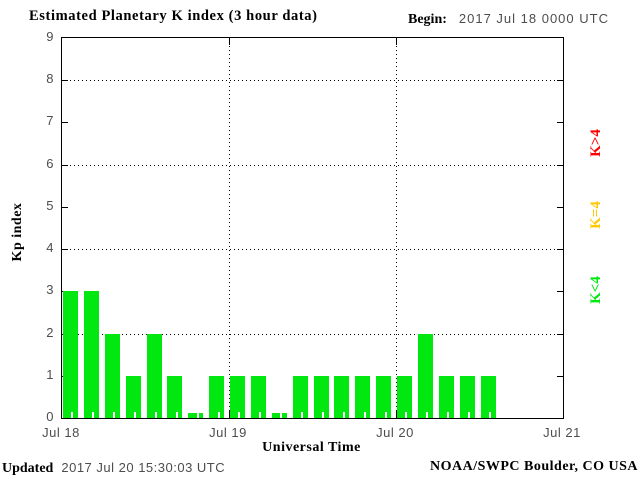 The height and width of the screenshot is (480, 640). I want to click on x-tick-label: Jul 19, so click(228, 432).